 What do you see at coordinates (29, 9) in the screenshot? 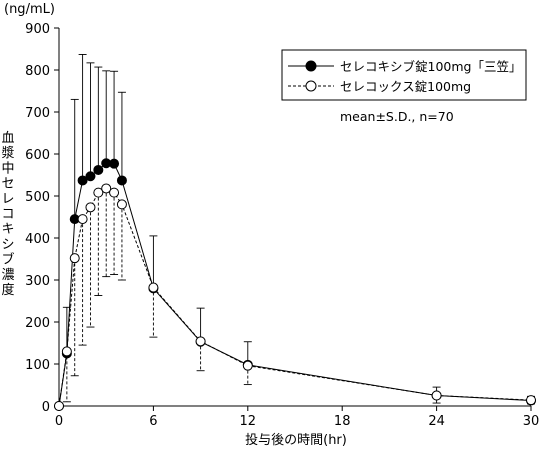
I see `y-unit-label: (ng/mL)` at bounding box center [29, 9].